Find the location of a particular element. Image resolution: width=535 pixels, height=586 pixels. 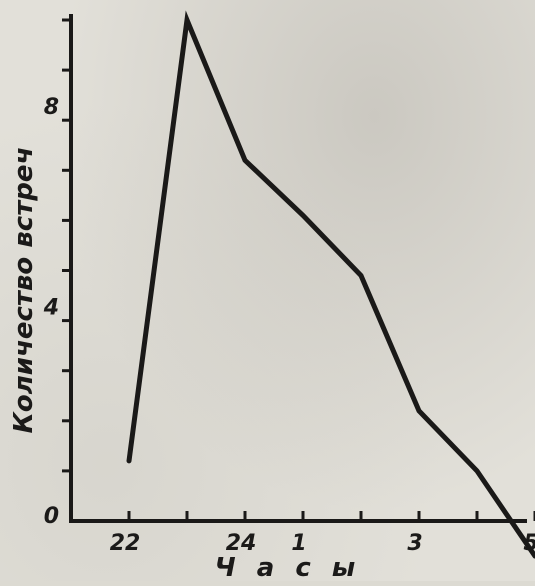

y-tick-label: 0 is located at coordinates (51, 516).